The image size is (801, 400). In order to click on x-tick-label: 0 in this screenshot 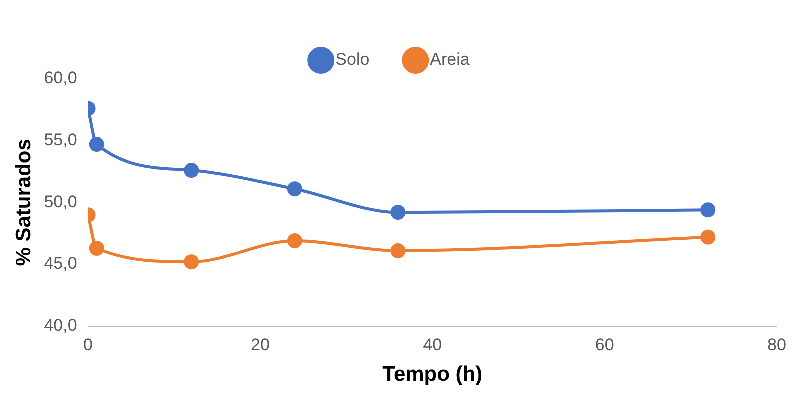, I will do `click(89, 344)`.